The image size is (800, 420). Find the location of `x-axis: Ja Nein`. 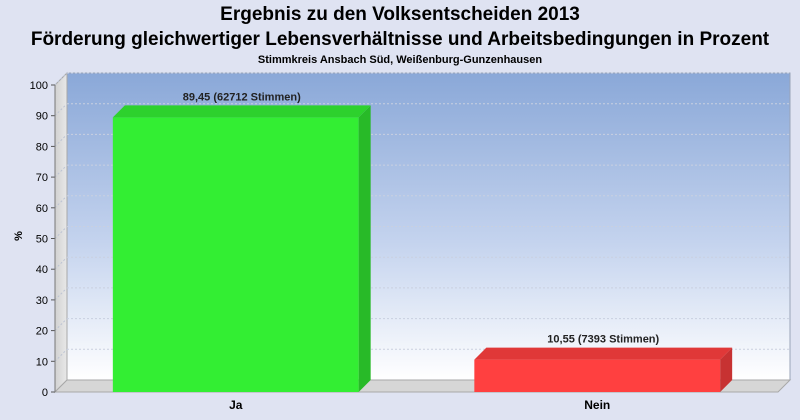

x-axis: Ja Nein is located at coordinates (419, 405).